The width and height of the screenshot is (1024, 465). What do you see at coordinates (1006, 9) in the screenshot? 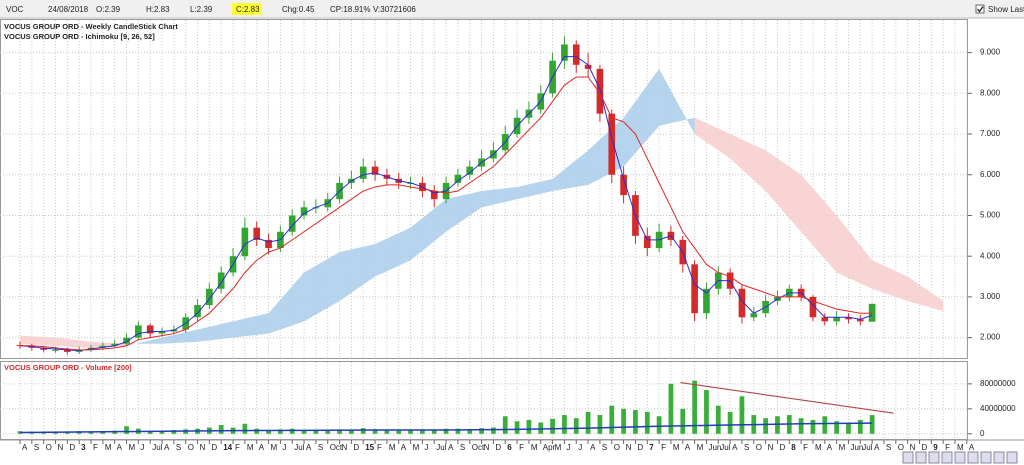
I see `show-last-label: Show Last` at bounding box center [1006, 9].